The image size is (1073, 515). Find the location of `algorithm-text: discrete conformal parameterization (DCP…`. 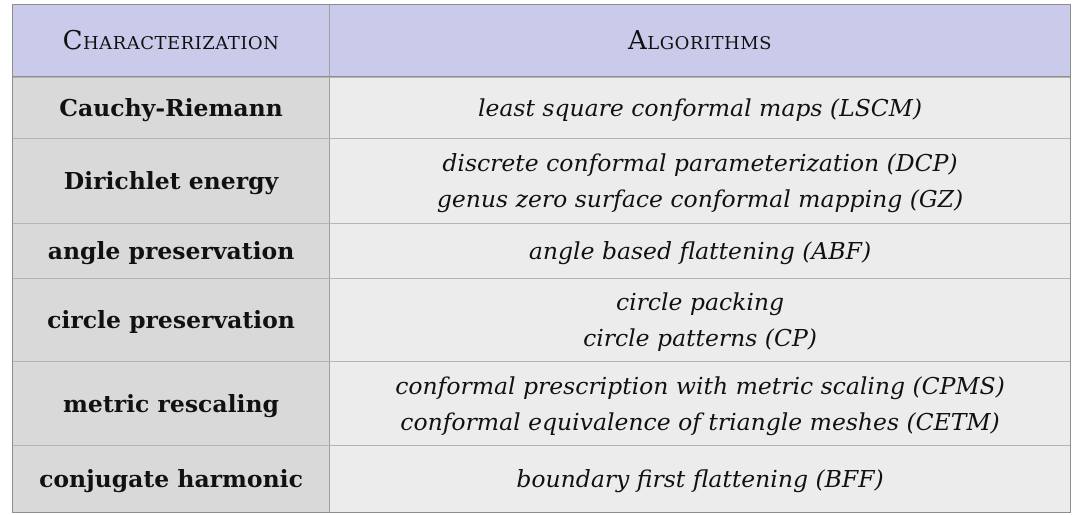

algorithm-text: discrete conformal parameterization (DCP… is located at coordinates (700, 163).